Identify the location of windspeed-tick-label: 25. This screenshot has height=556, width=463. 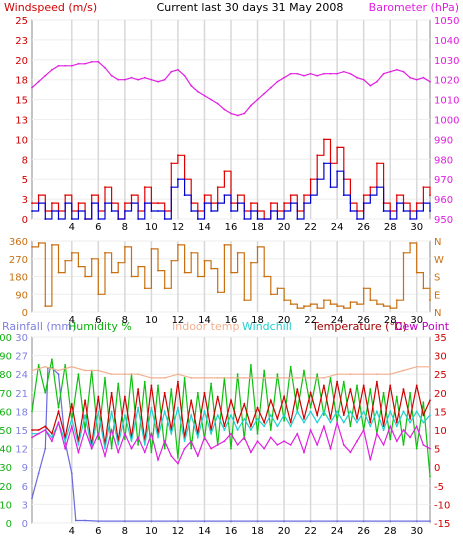
(21, 21).